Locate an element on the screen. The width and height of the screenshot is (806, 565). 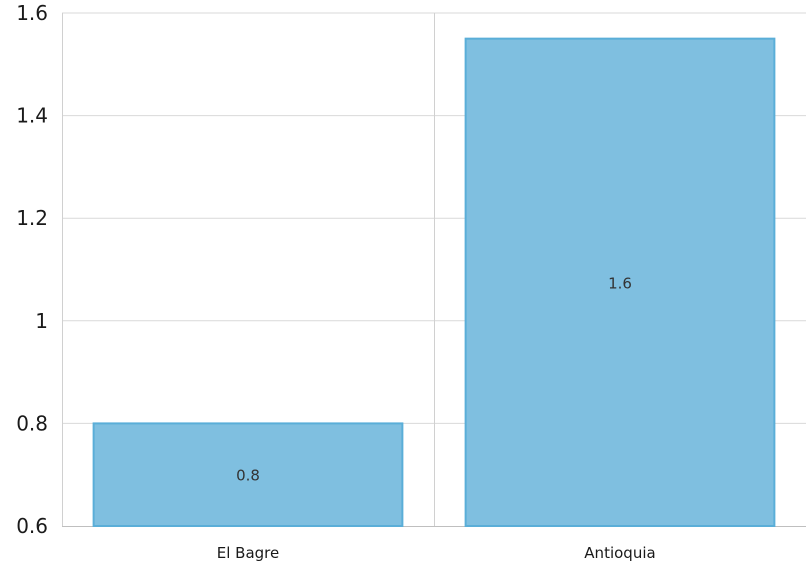
y-axis: 0.6 0.8 1 1.2 1.4 1.6 is located at coordinates (32, 269).